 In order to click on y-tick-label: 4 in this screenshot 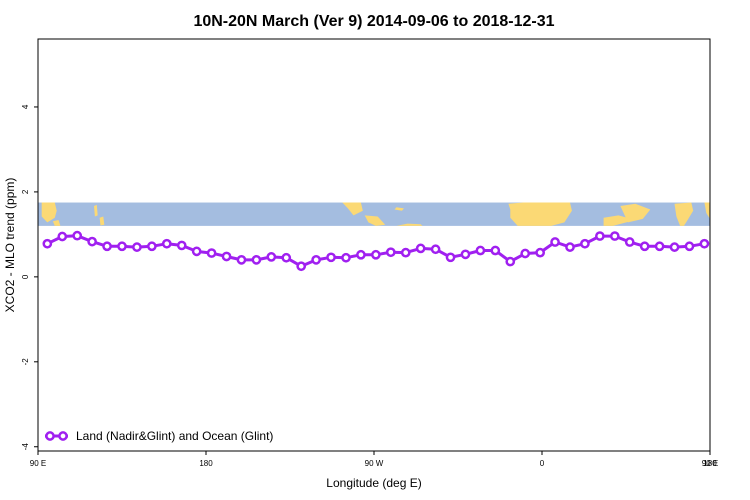, I will do `click(25, 106)`.